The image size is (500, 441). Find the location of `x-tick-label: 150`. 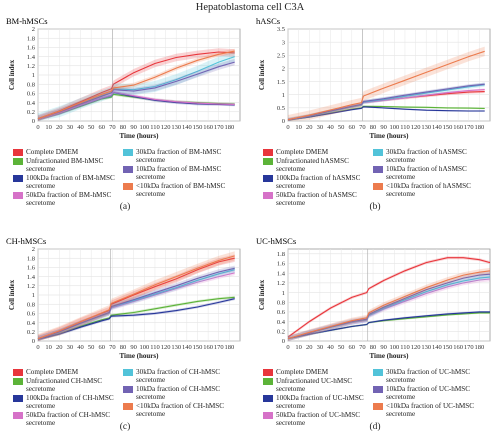

x-tick-label: 150 is located at coordinates (448, 347).